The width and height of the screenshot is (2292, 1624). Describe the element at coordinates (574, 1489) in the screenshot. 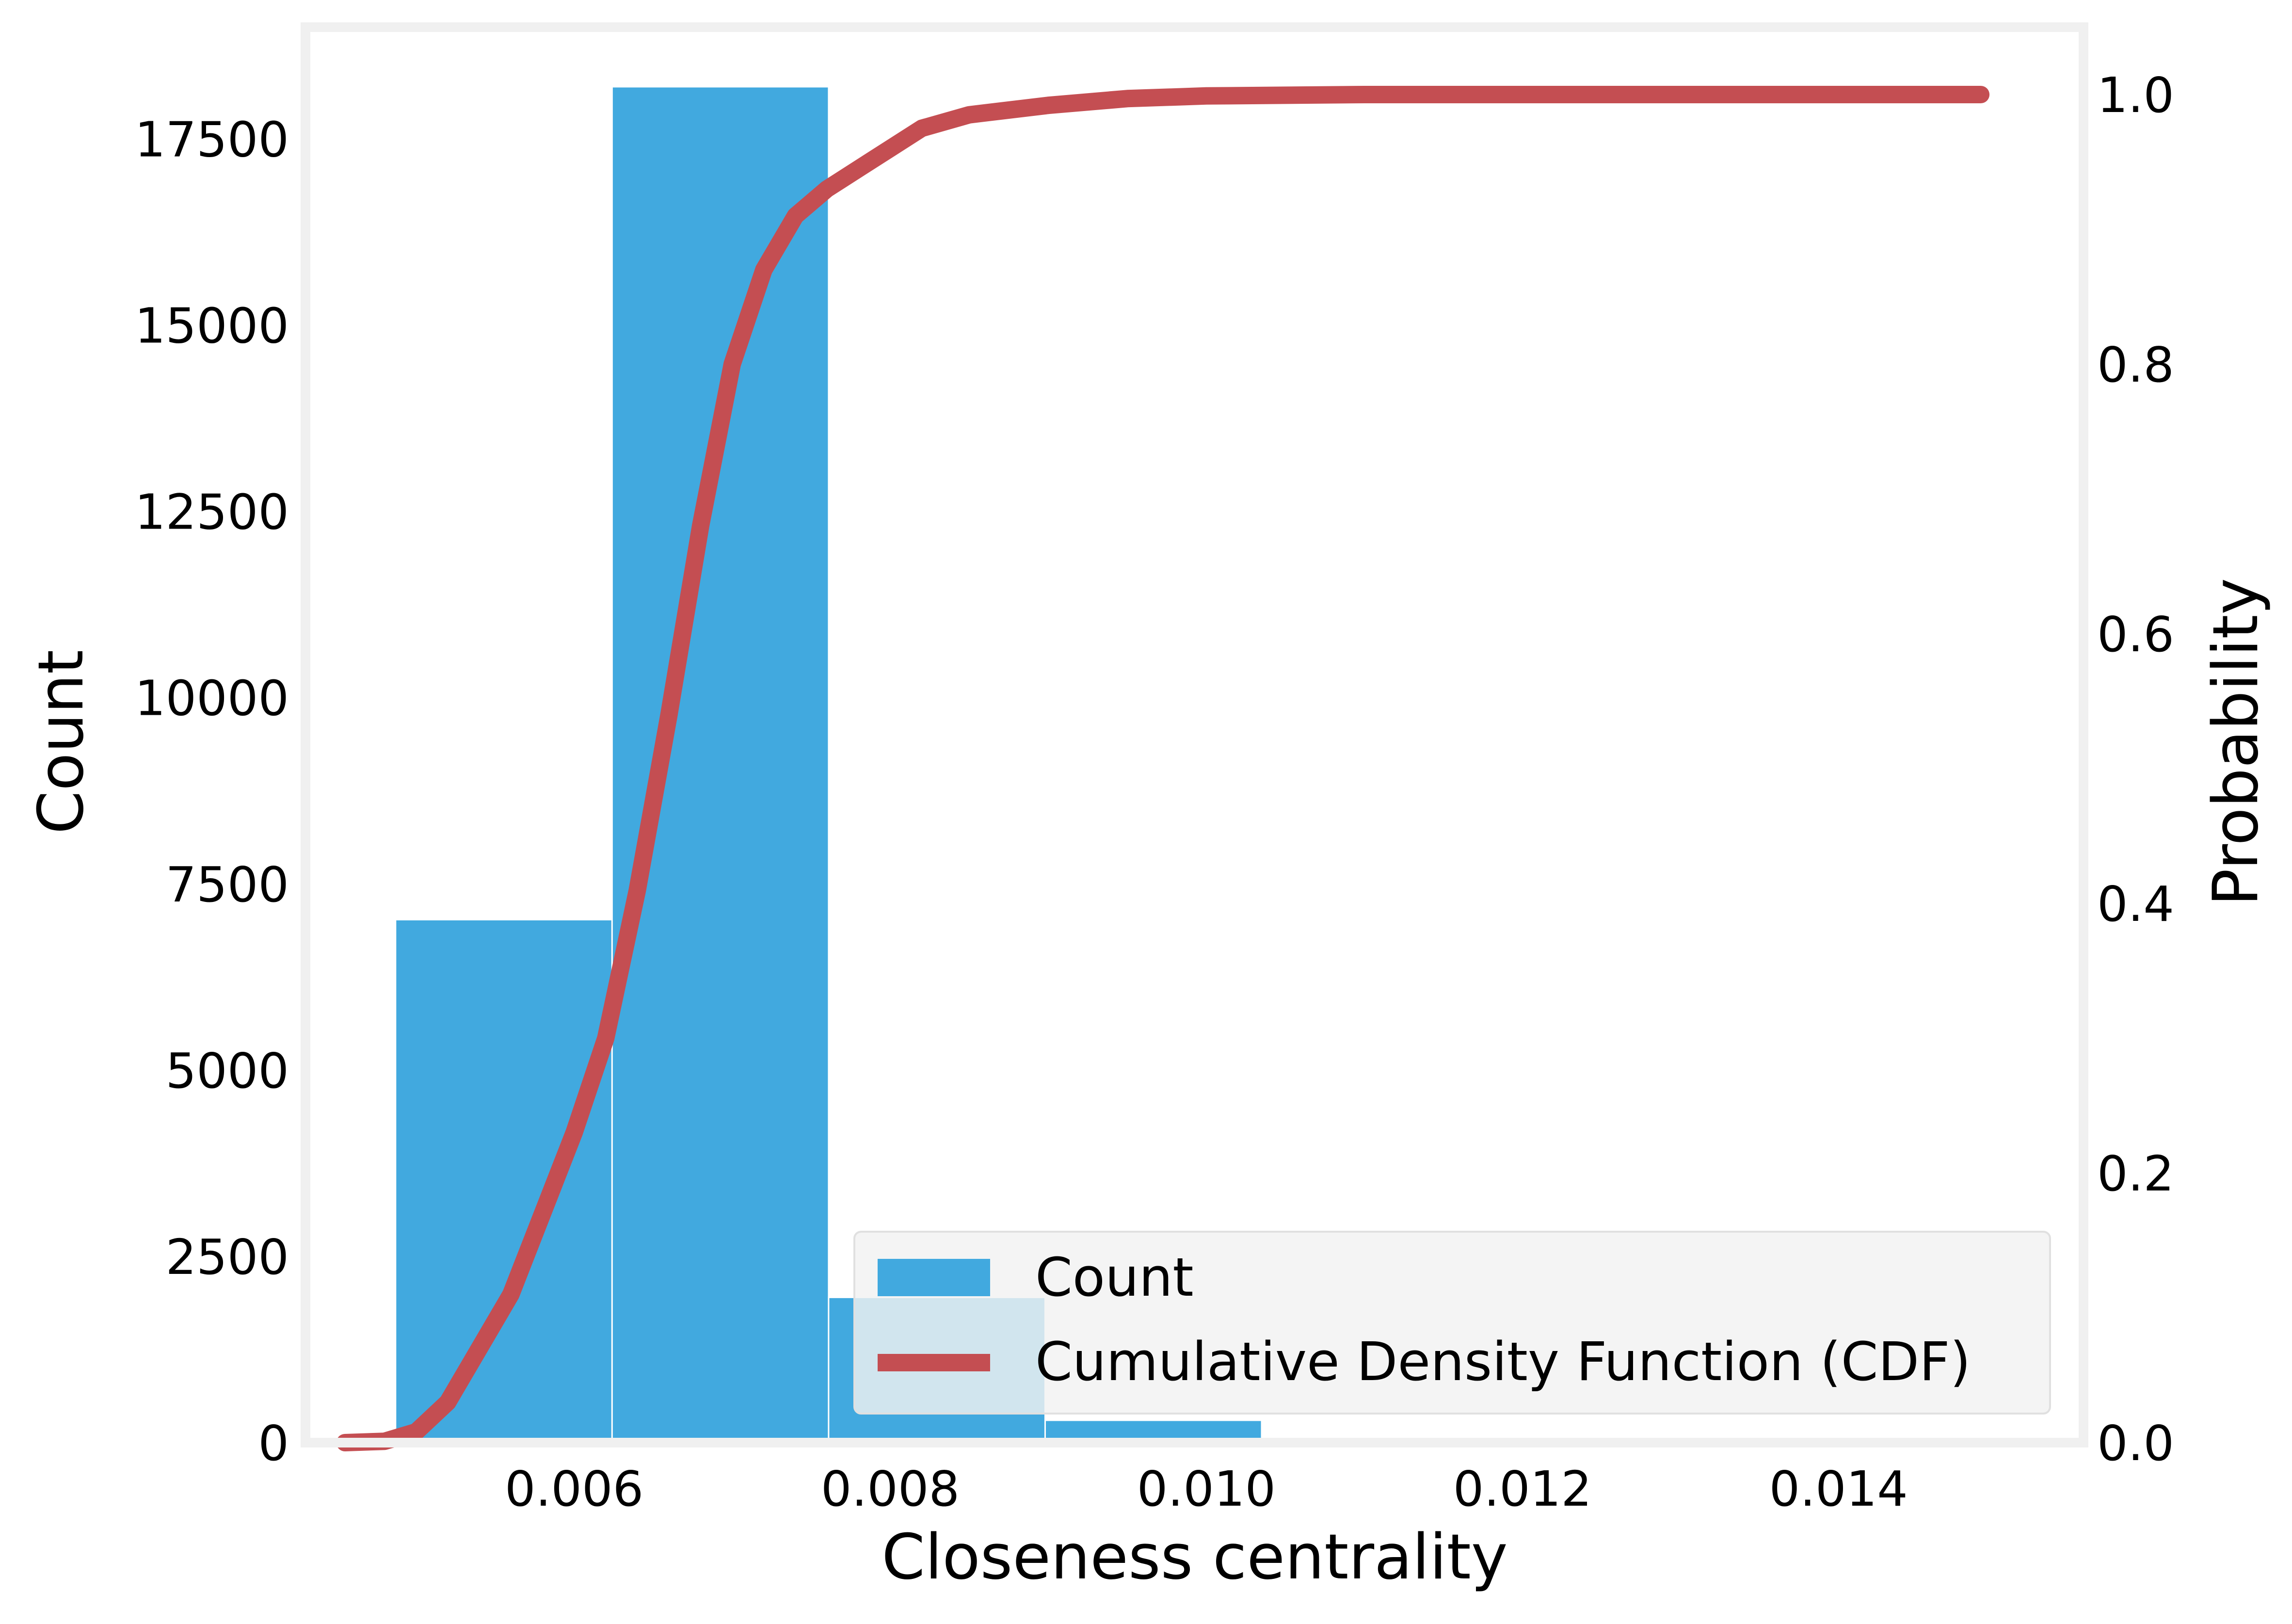

I see `x-tick-label: 0.006` at that location.